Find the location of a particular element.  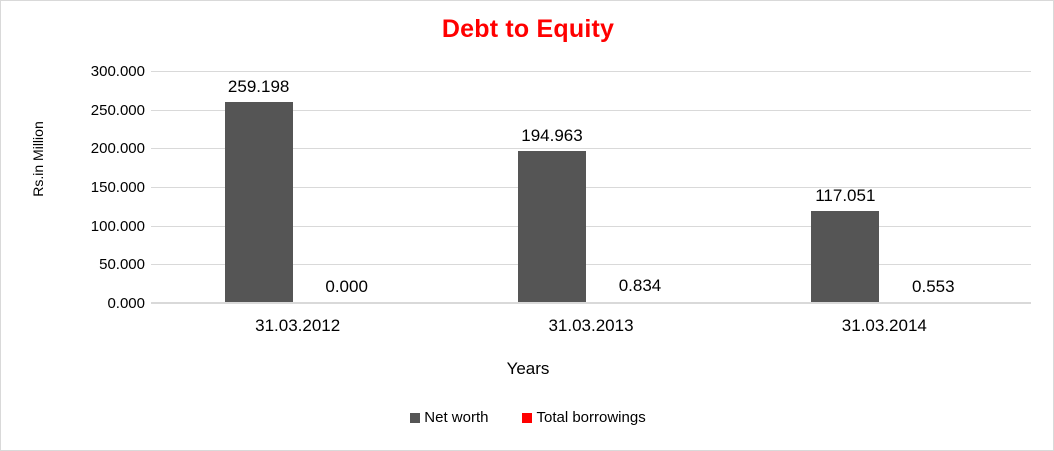

x-axis-title: Years is located at coordinates (528, 368).